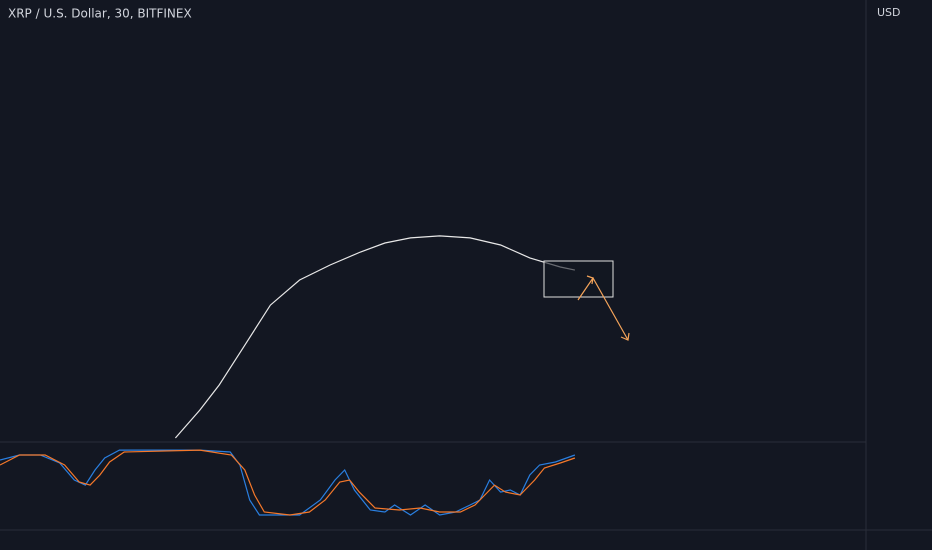  I want to click on y-unit: USD, so click(889, 12).